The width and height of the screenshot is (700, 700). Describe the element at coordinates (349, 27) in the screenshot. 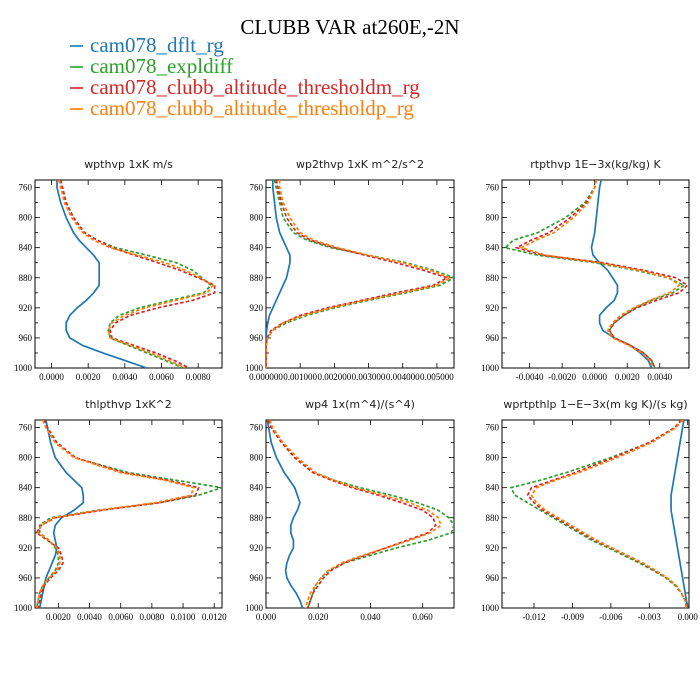

I see `figure-title: CLUBB VAR at260E,-2N` at that location.